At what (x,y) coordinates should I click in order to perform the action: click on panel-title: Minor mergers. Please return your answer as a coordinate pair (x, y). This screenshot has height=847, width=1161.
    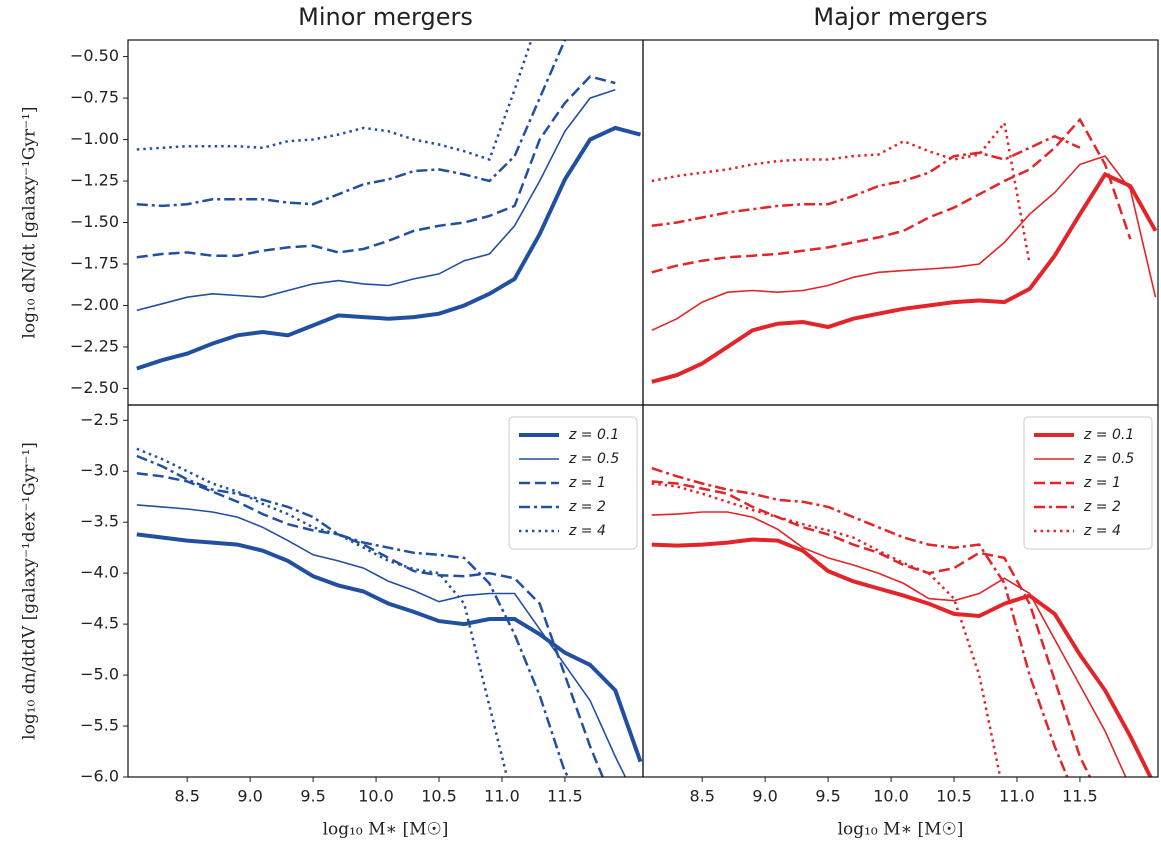
    Looking at the image, I should click on (385, 17).